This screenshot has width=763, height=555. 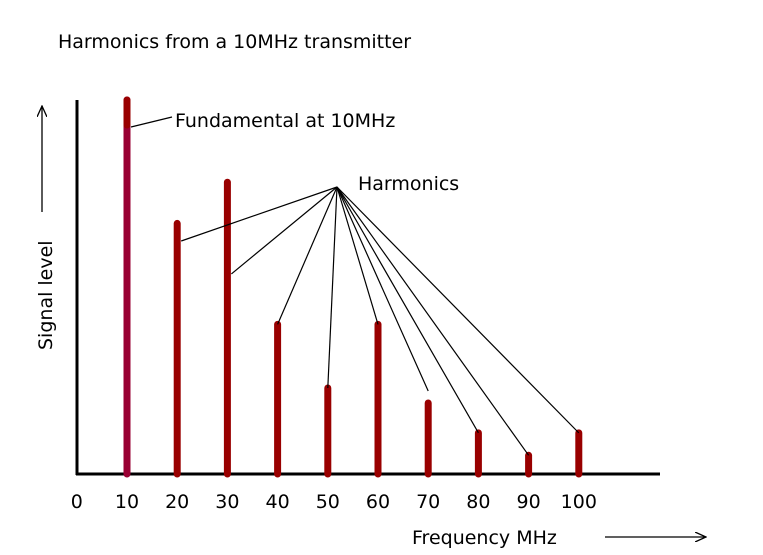 I want to click on fundamental-leader-line, so click(x=151, y=122).